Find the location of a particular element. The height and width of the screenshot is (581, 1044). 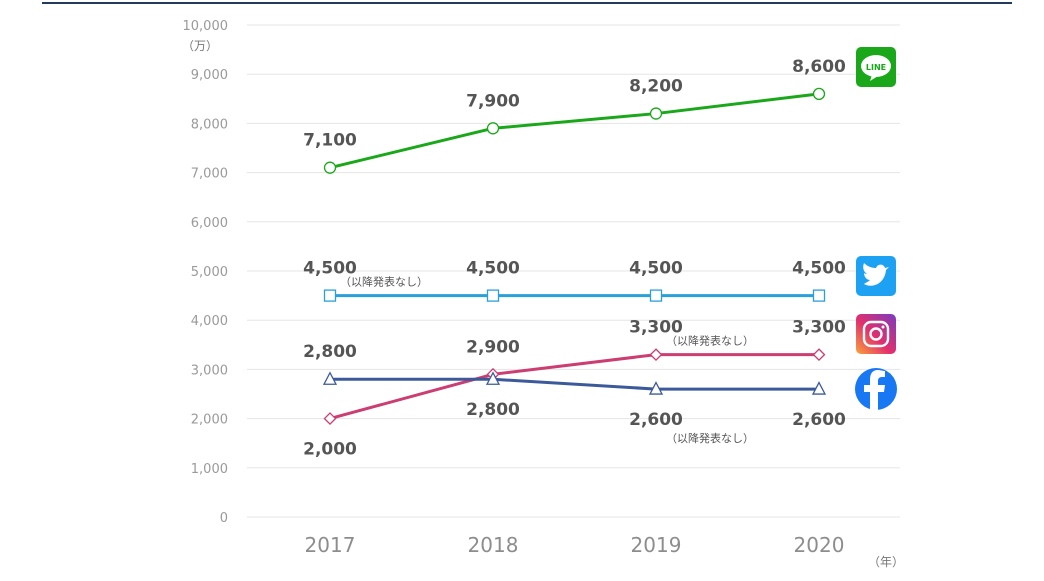

data-label: 2,000 is located at coordinates (330, 450).